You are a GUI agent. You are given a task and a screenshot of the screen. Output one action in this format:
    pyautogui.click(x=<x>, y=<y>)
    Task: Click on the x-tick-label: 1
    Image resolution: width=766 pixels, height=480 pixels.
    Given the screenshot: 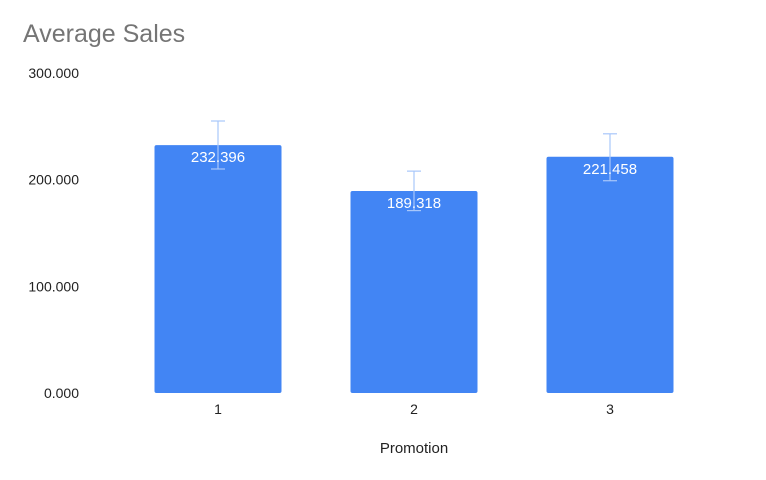 What is the action you would take?
    pyautogui.click(x=218, y=409)
    